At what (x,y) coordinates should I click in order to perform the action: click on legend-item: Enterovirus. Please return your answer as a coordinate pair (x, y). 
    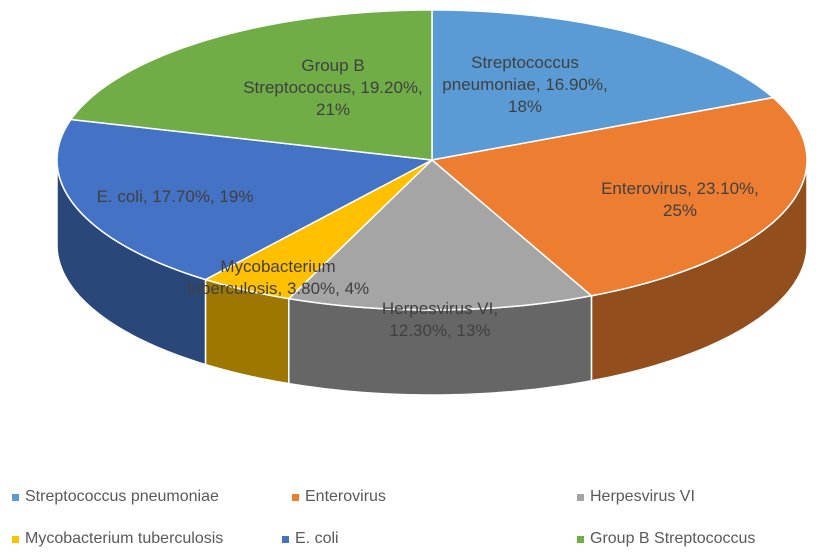
    Looking at the image, I should click on (339, 497).